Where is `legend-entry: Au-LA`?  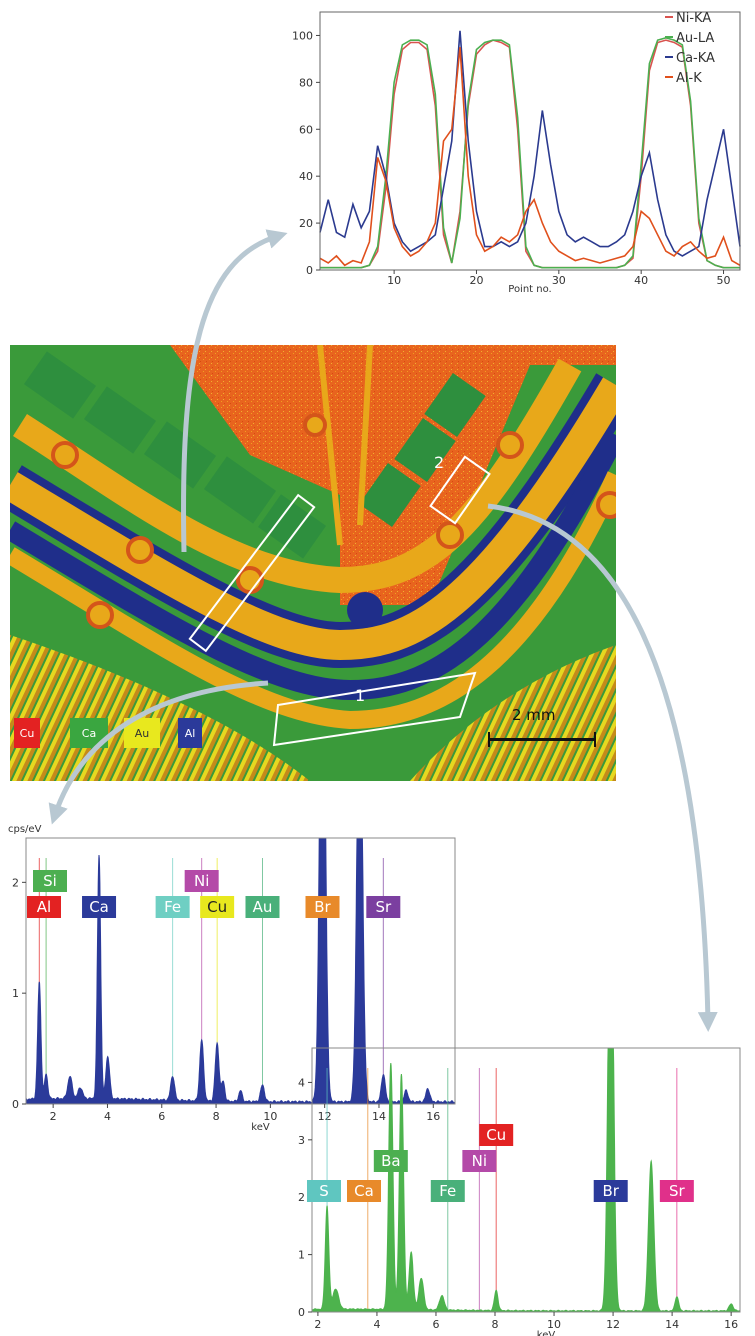
legend-entry: Au-LA is located at coordinates (695, 38).